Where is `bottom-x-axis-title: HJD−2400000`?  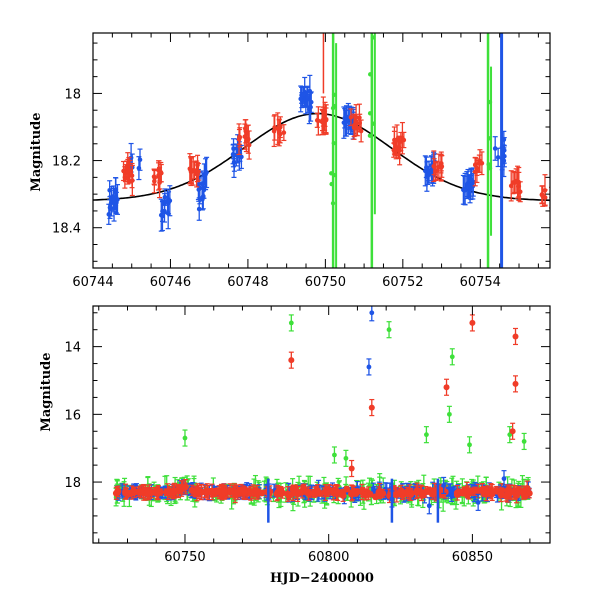
bottom-x-axis-title: HJD−2400000 is located at coordinates (322, 578).